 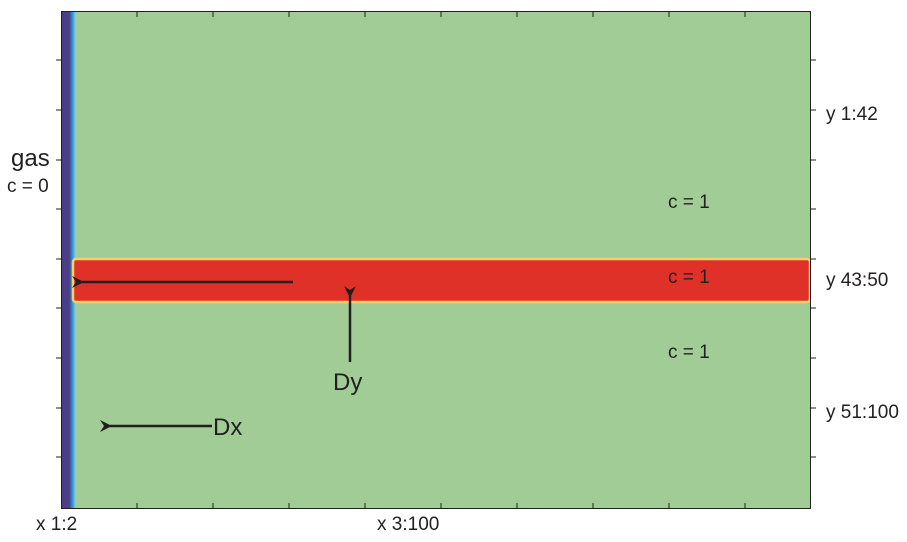 What do you see at coordinates (689, 202) in the screenshot?
I see `concentration-top-label: c = 1` at bounding box center [689, 202].